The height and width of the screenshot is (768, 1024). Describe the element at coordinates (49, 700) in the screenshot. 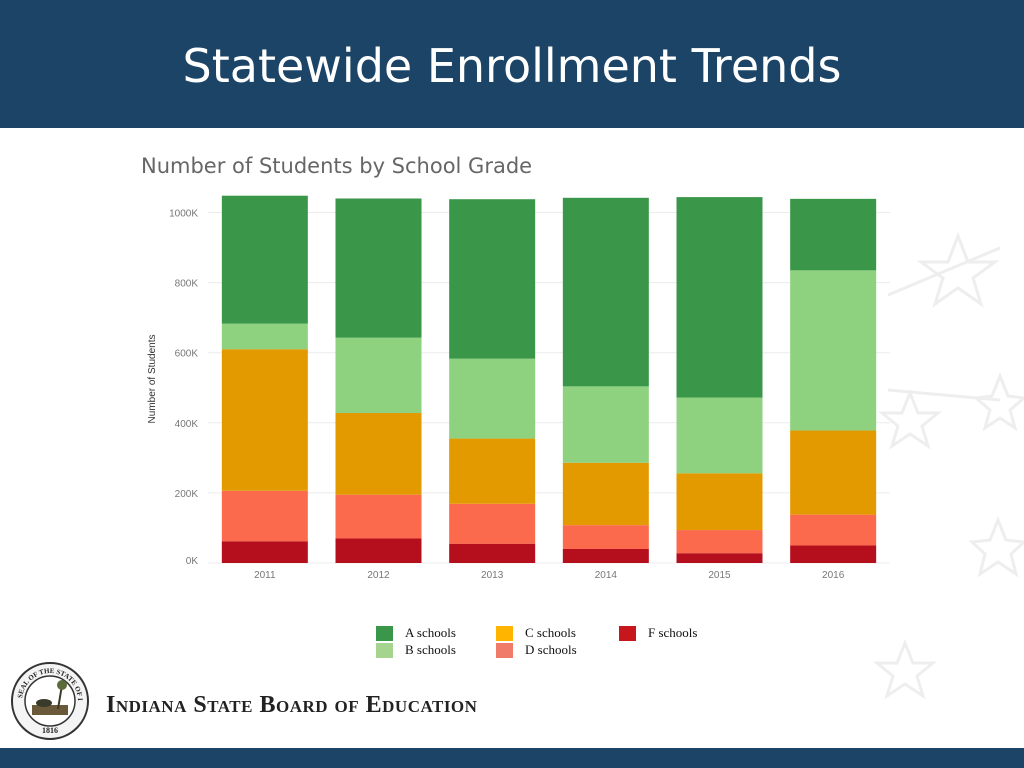

I see `state-seal-logo: SEAL OF THE STATE OF INDIANA 1816` at that location.